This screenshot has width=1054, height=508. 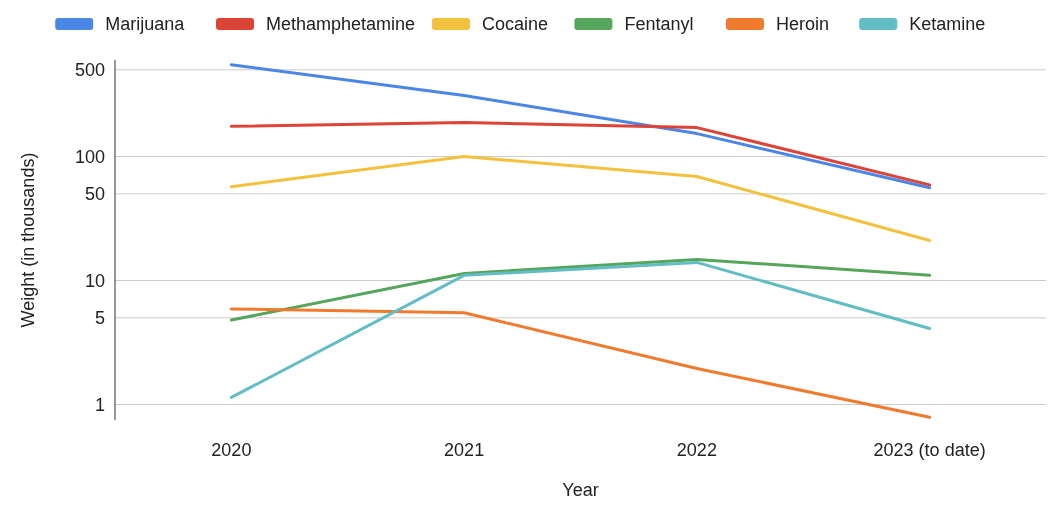 I want to click on legend-label: Marijuana, so click(x=145, y=24).